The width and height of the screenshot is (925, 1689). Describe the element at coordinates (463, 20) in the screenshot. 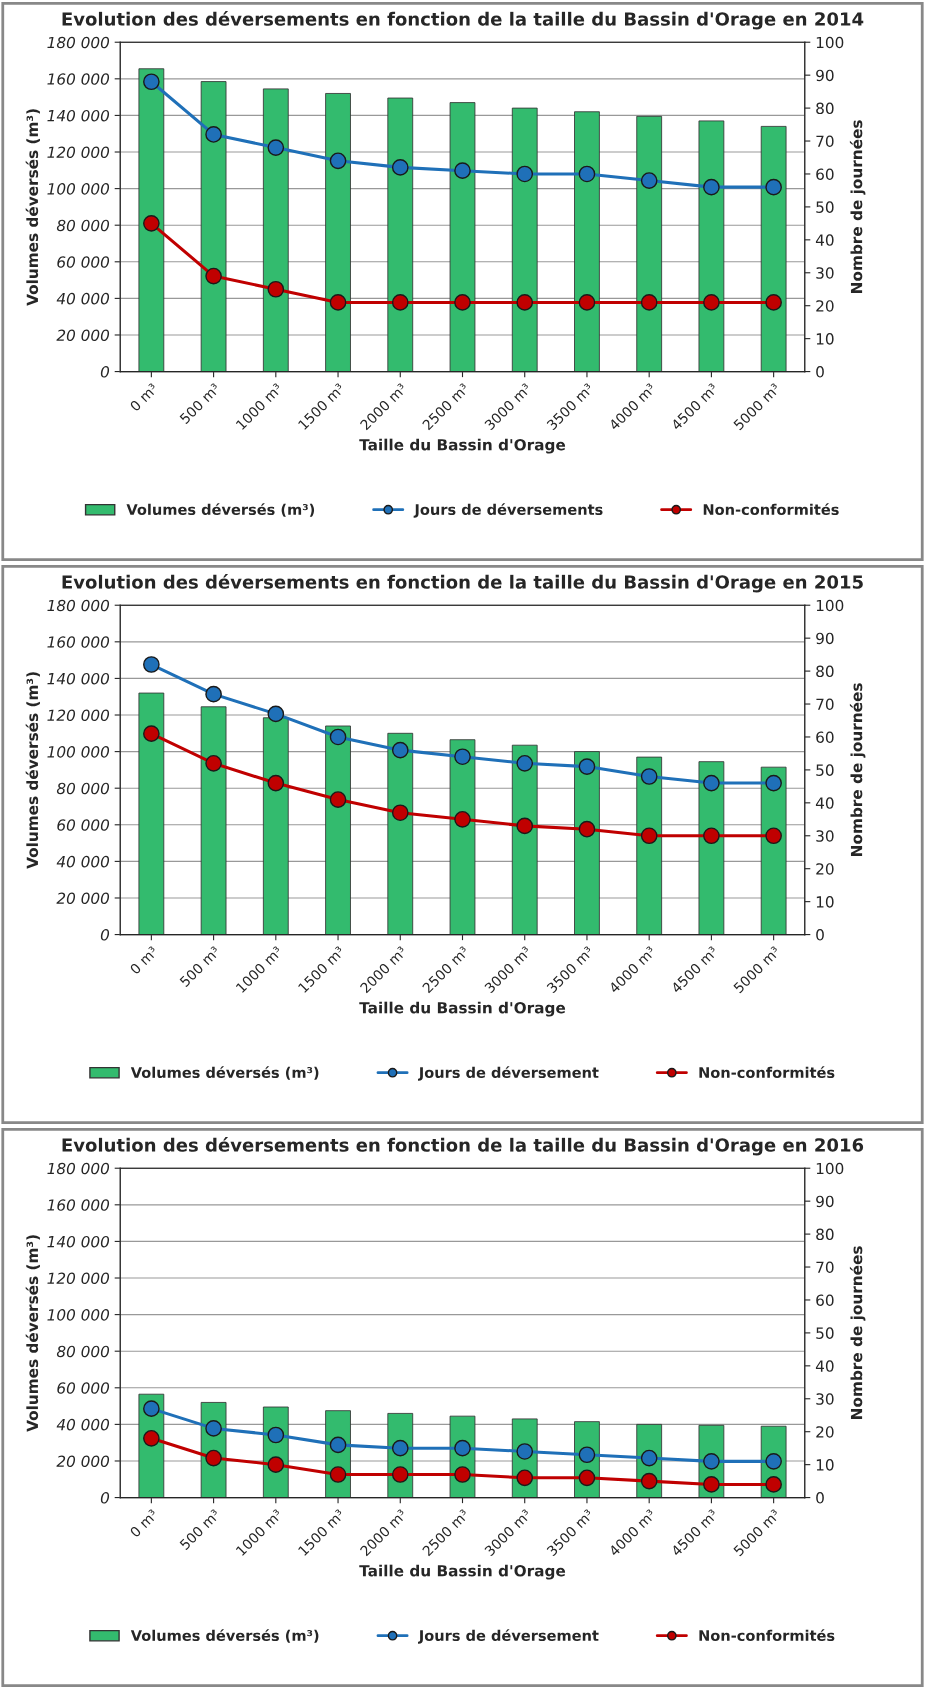

I see `chart-title: Evolution des déversements en fonction de la taille du Bassin d'Orage en 2014` at that location.